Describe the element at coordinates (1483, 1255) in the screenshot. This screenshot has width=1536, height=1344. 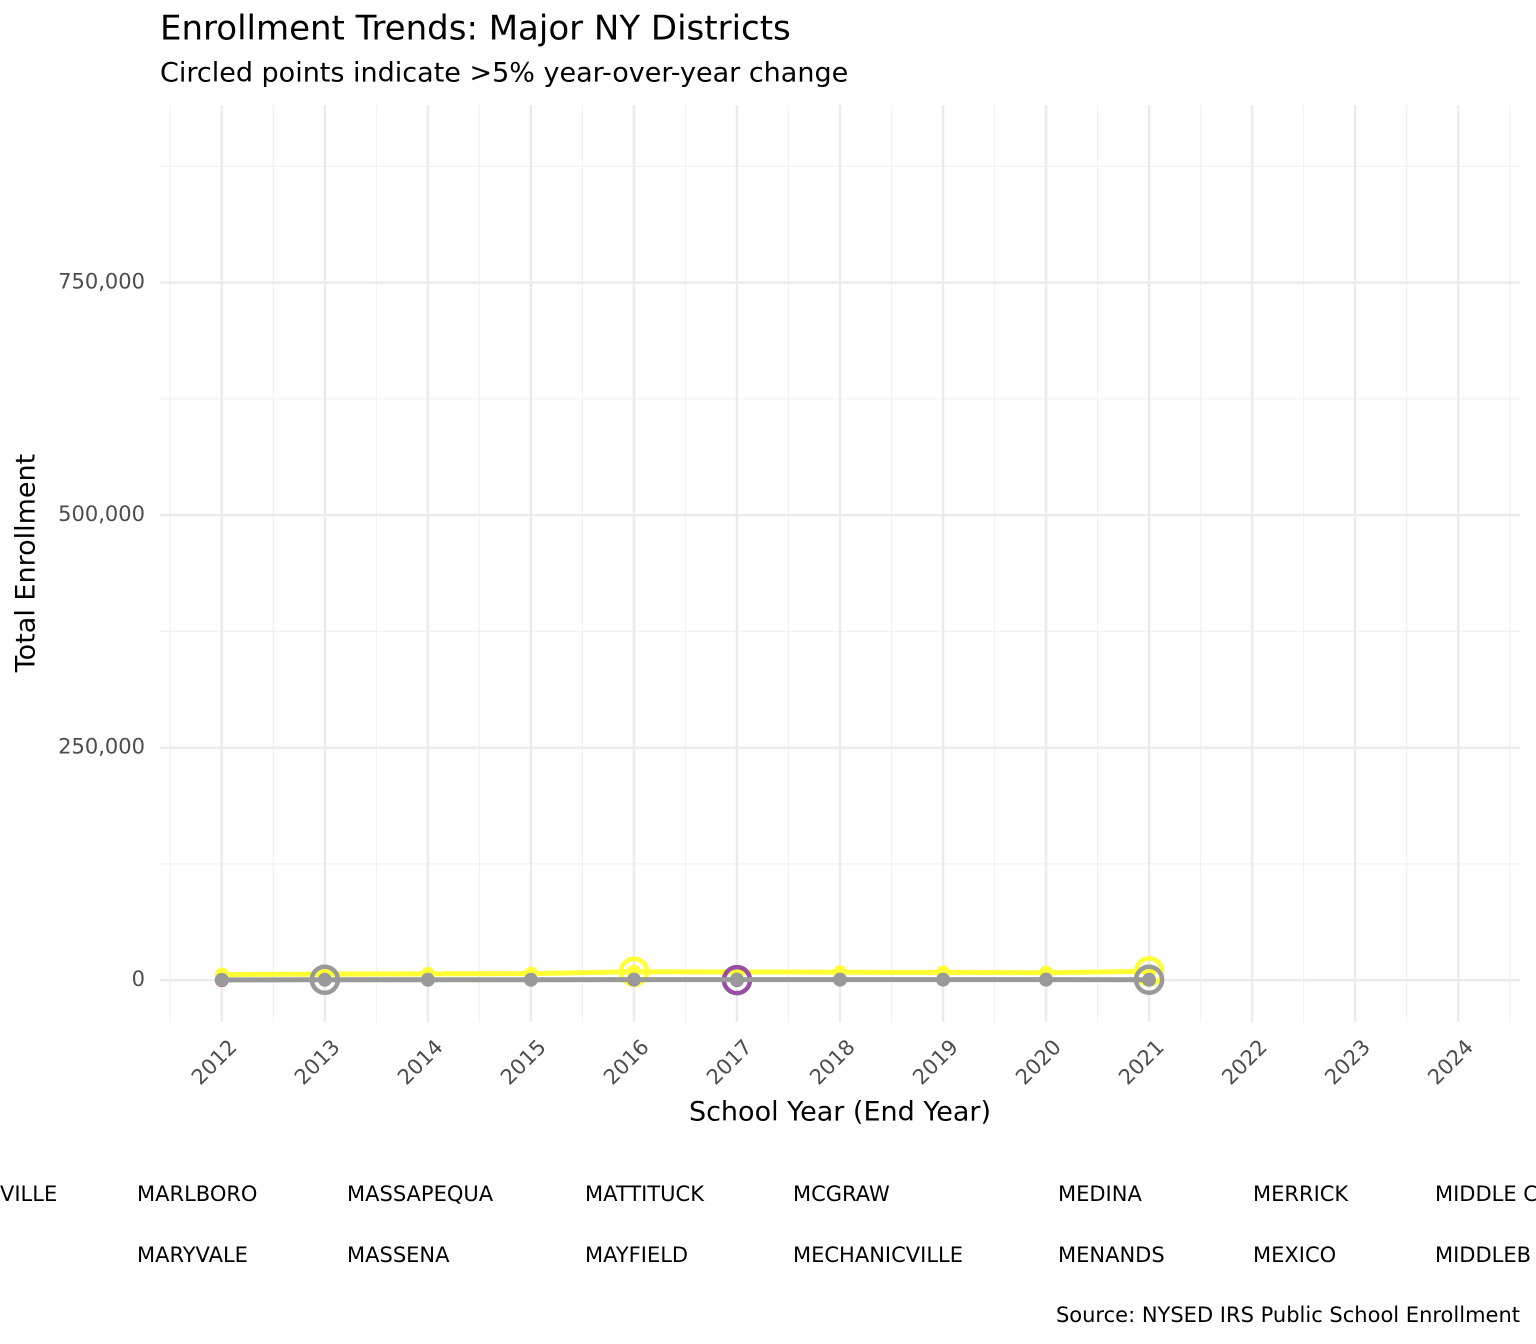
I see `legend-entry: MIDDLEB` at that location.